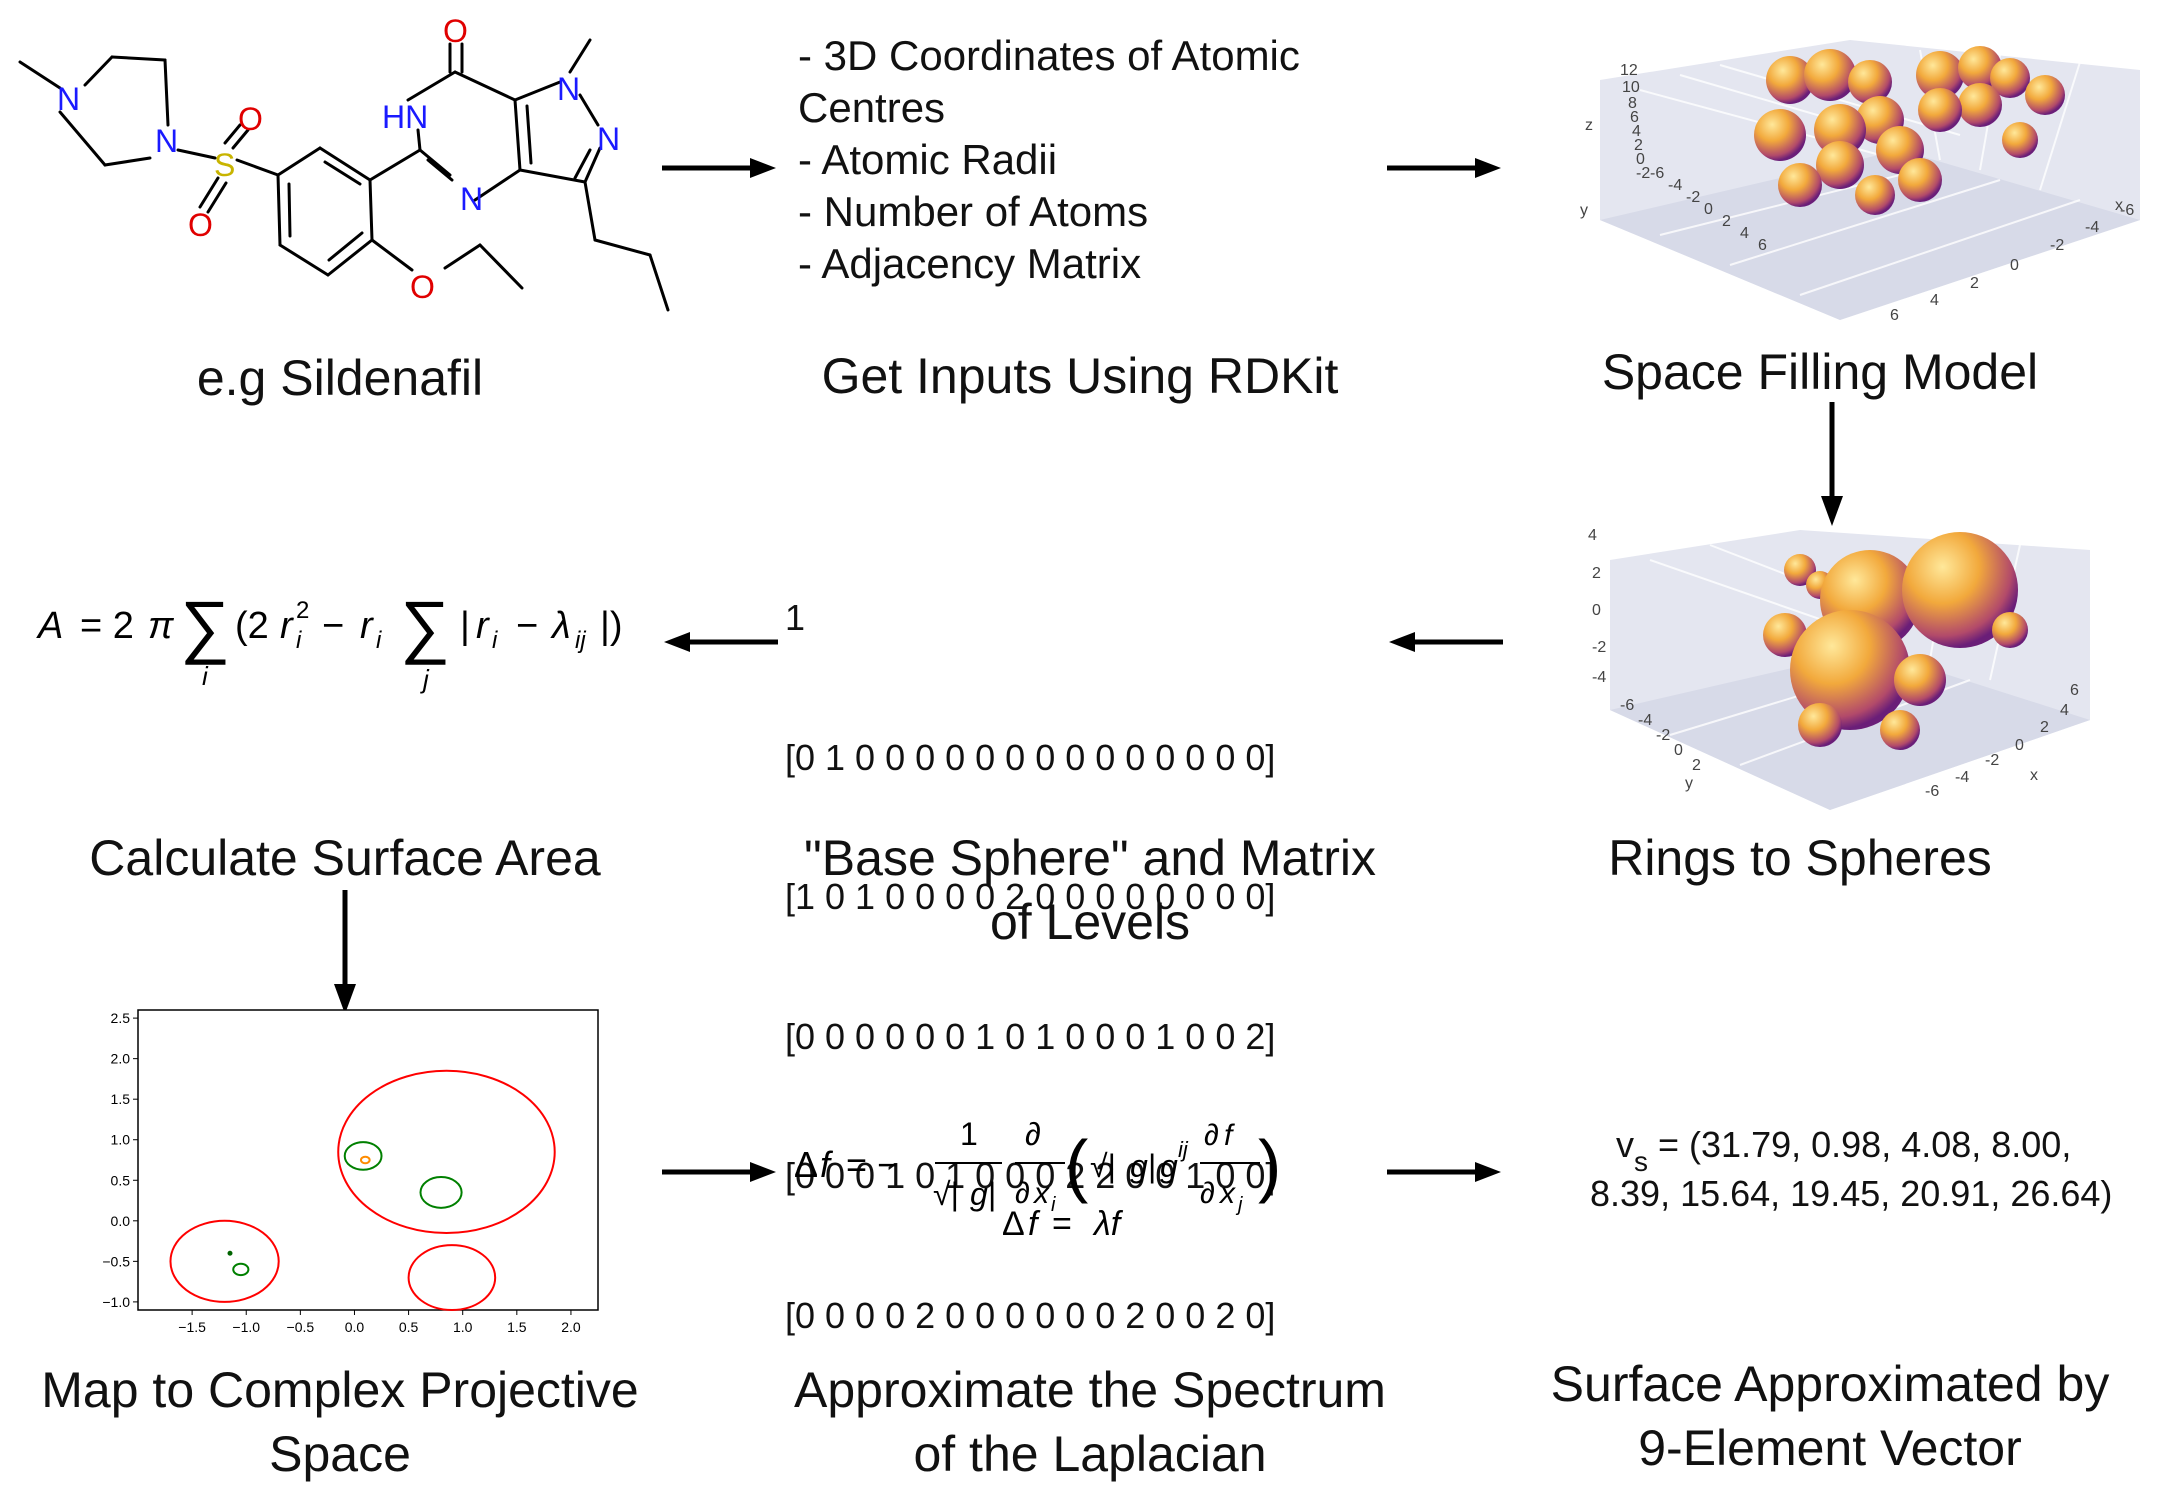 The width and height of the screenshot is (2168, 1486). I want to click on z-tick: 4, so click(1636, 131).